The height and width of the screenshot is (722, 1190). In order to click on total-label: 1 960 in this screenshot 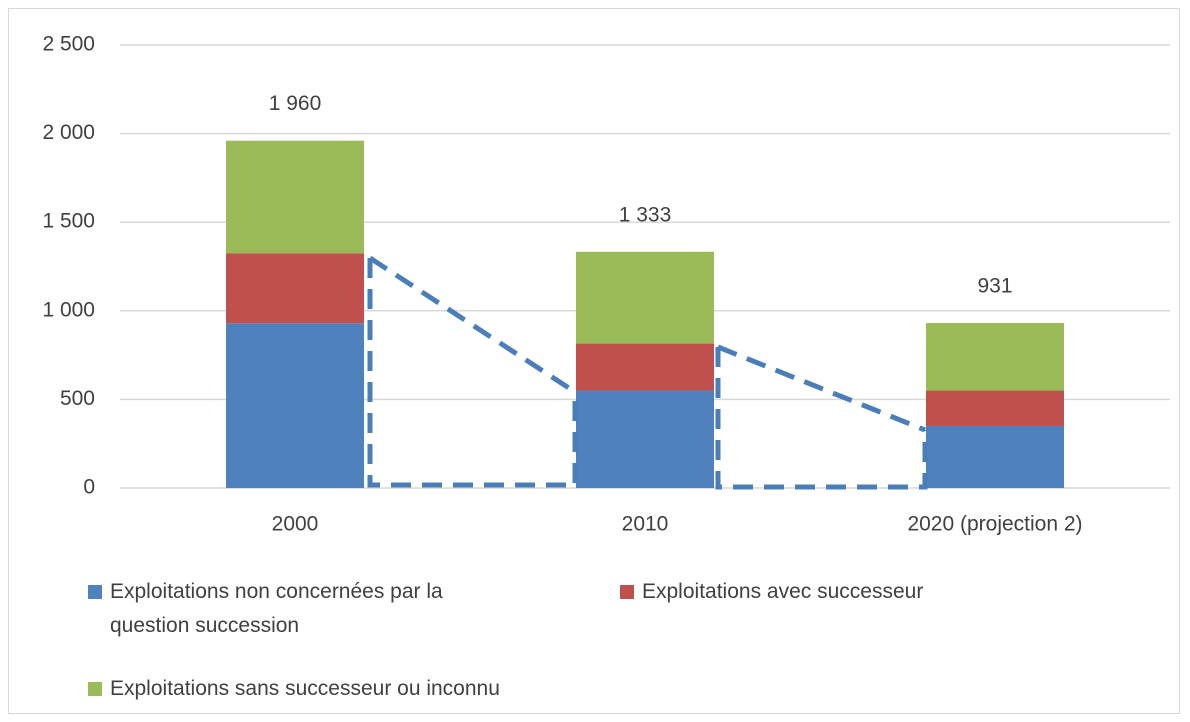, I will do `click(295, 103)`.